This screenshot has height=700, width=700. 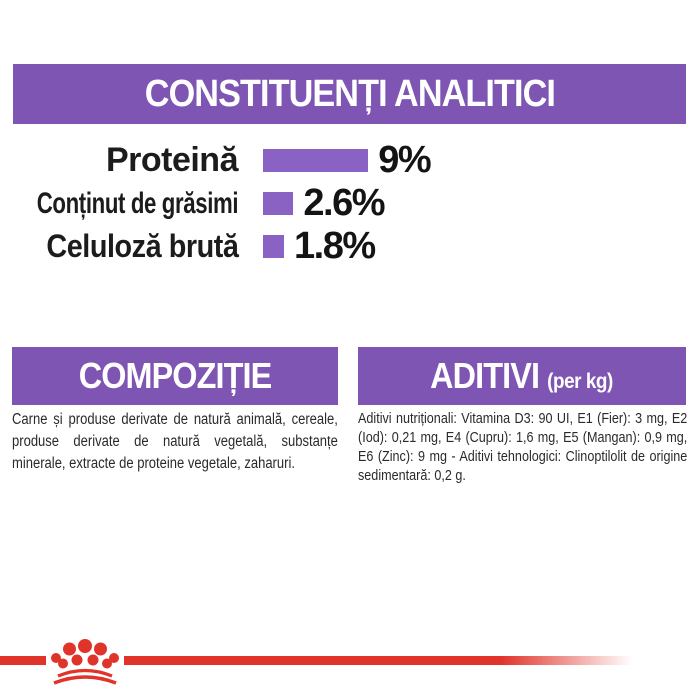 I want to click on analytic-label: Conținut de grăsimi, so click(x=137, y=203).